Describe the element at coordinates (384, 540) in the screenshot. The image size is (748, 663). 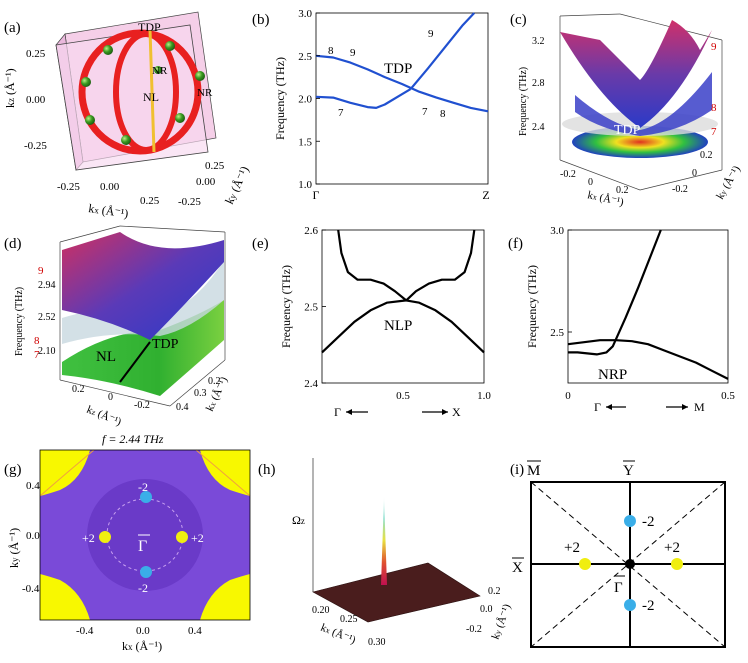
I see `panel-h-spike` at that location.